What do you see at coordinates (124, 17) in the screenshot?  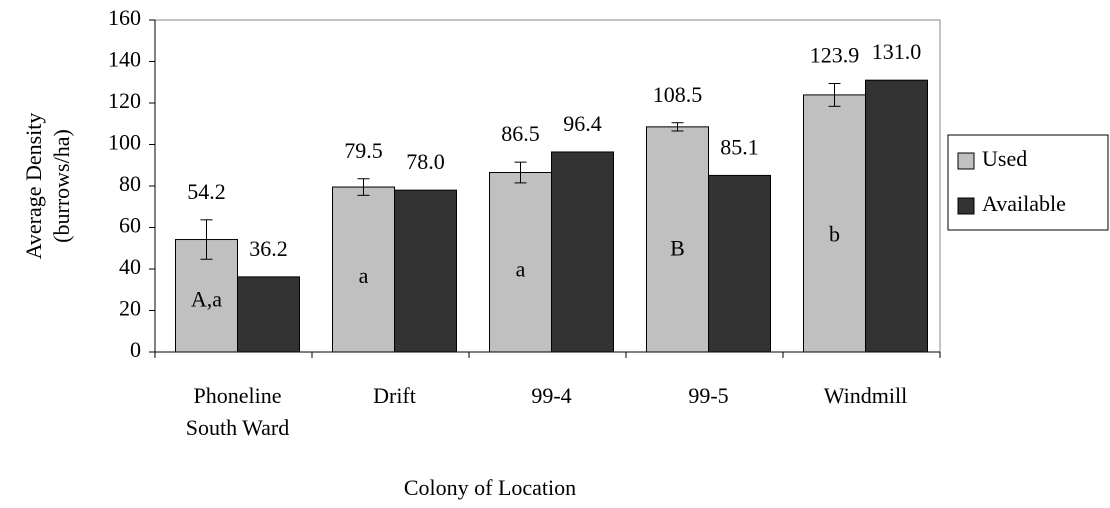 I see `y-tick-label: 160` at bounding box center [124, 17].